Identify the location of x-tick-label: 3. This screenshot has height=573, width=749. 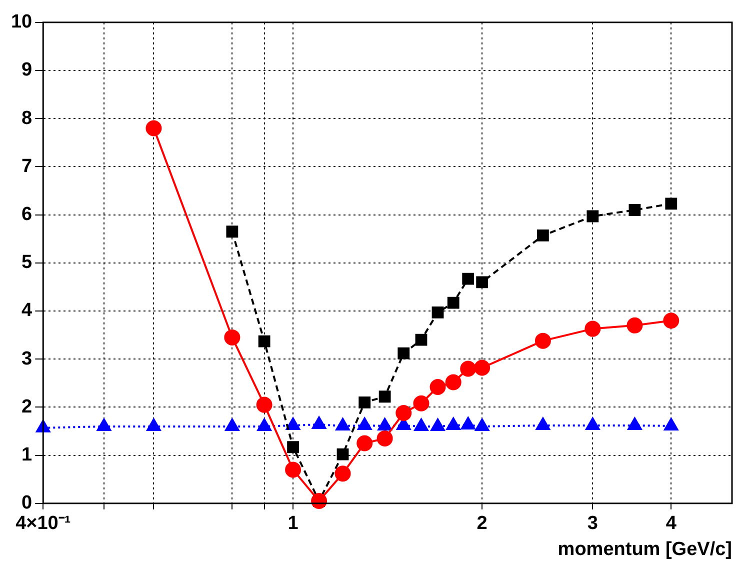
(592, 523).